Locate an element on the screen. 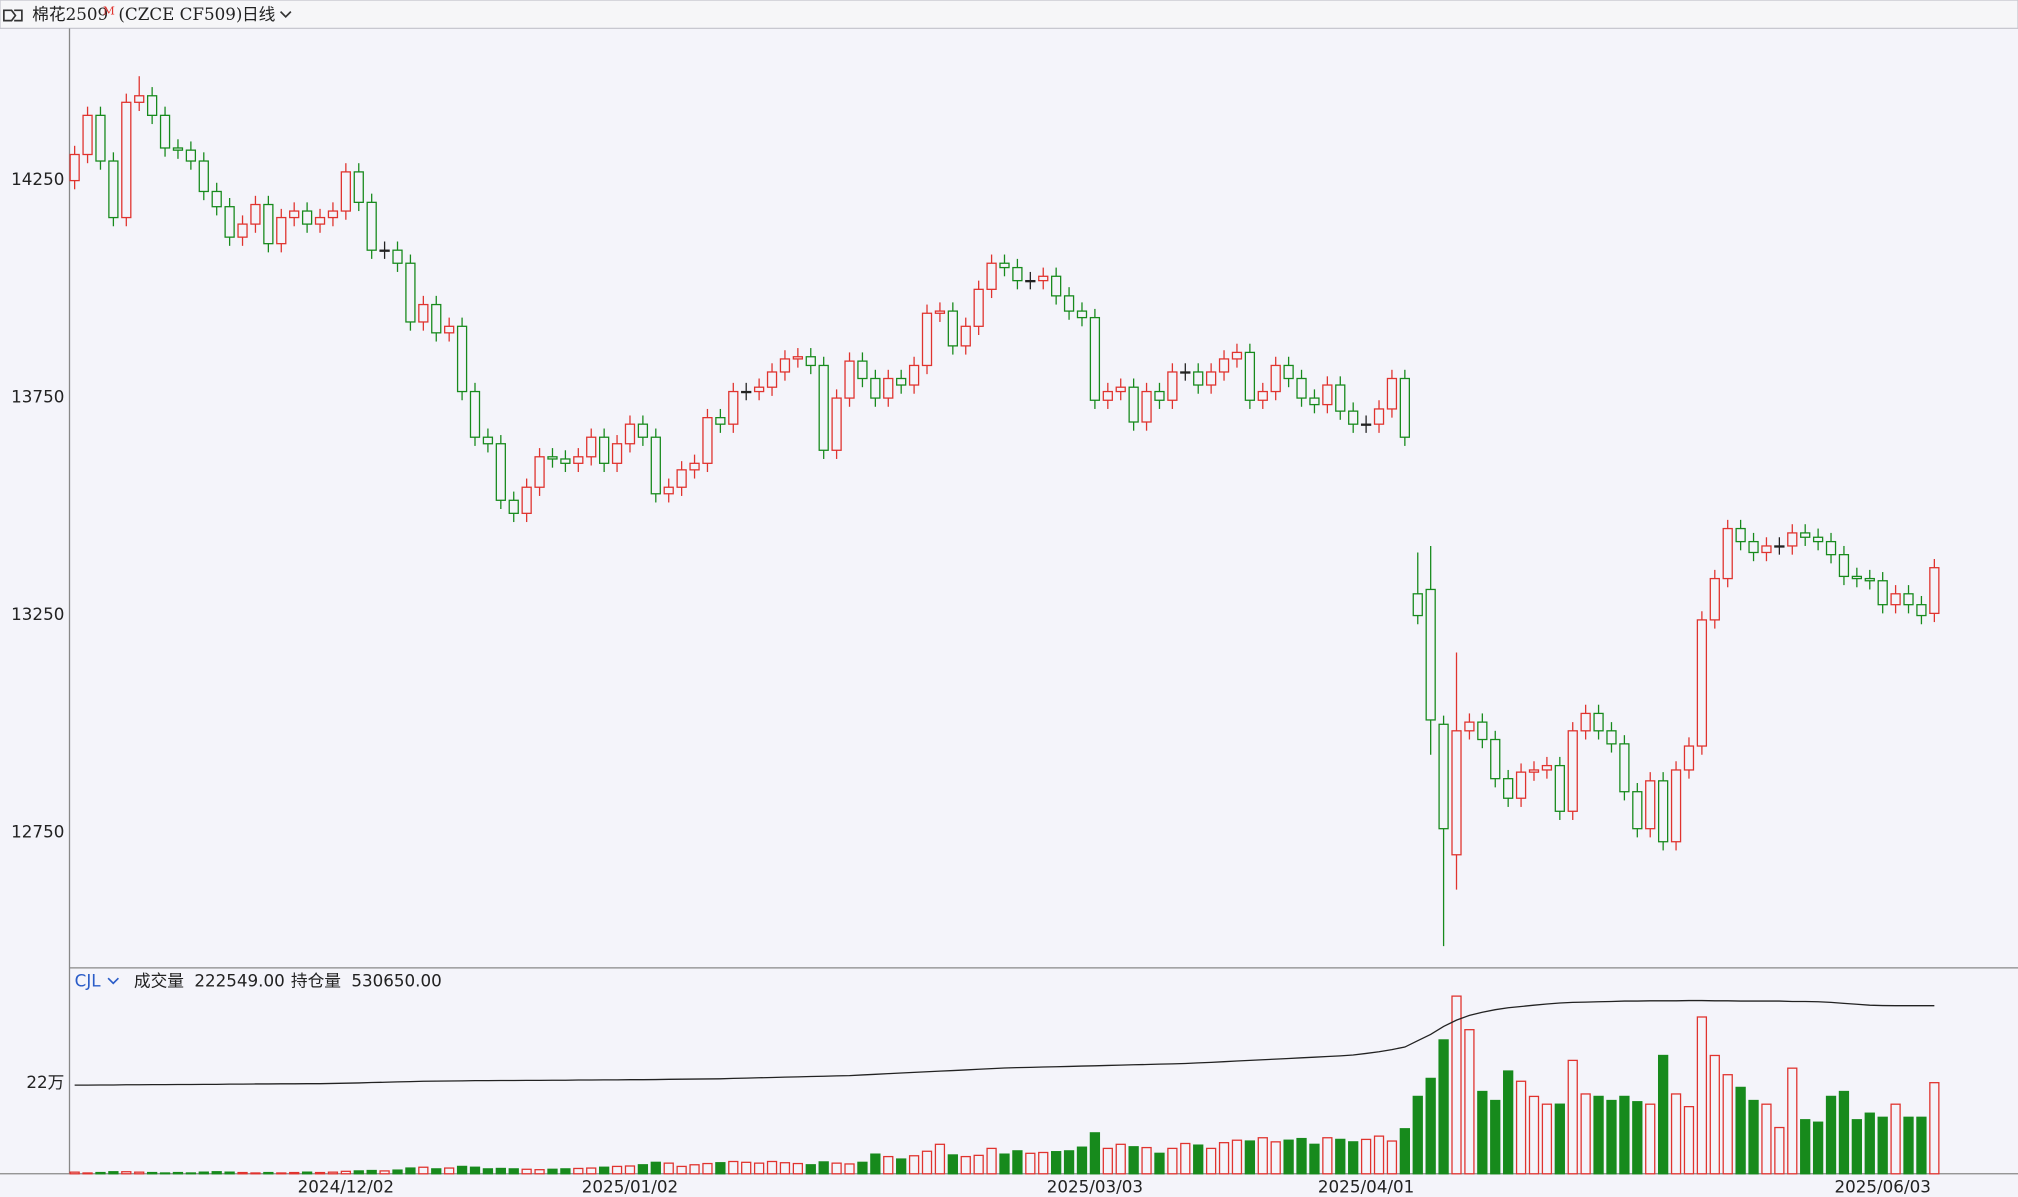 The width and height of the screenshot is (2018, 1197). x-tick-label: 2025/04/01 is located at coordinates (1366, 1186).